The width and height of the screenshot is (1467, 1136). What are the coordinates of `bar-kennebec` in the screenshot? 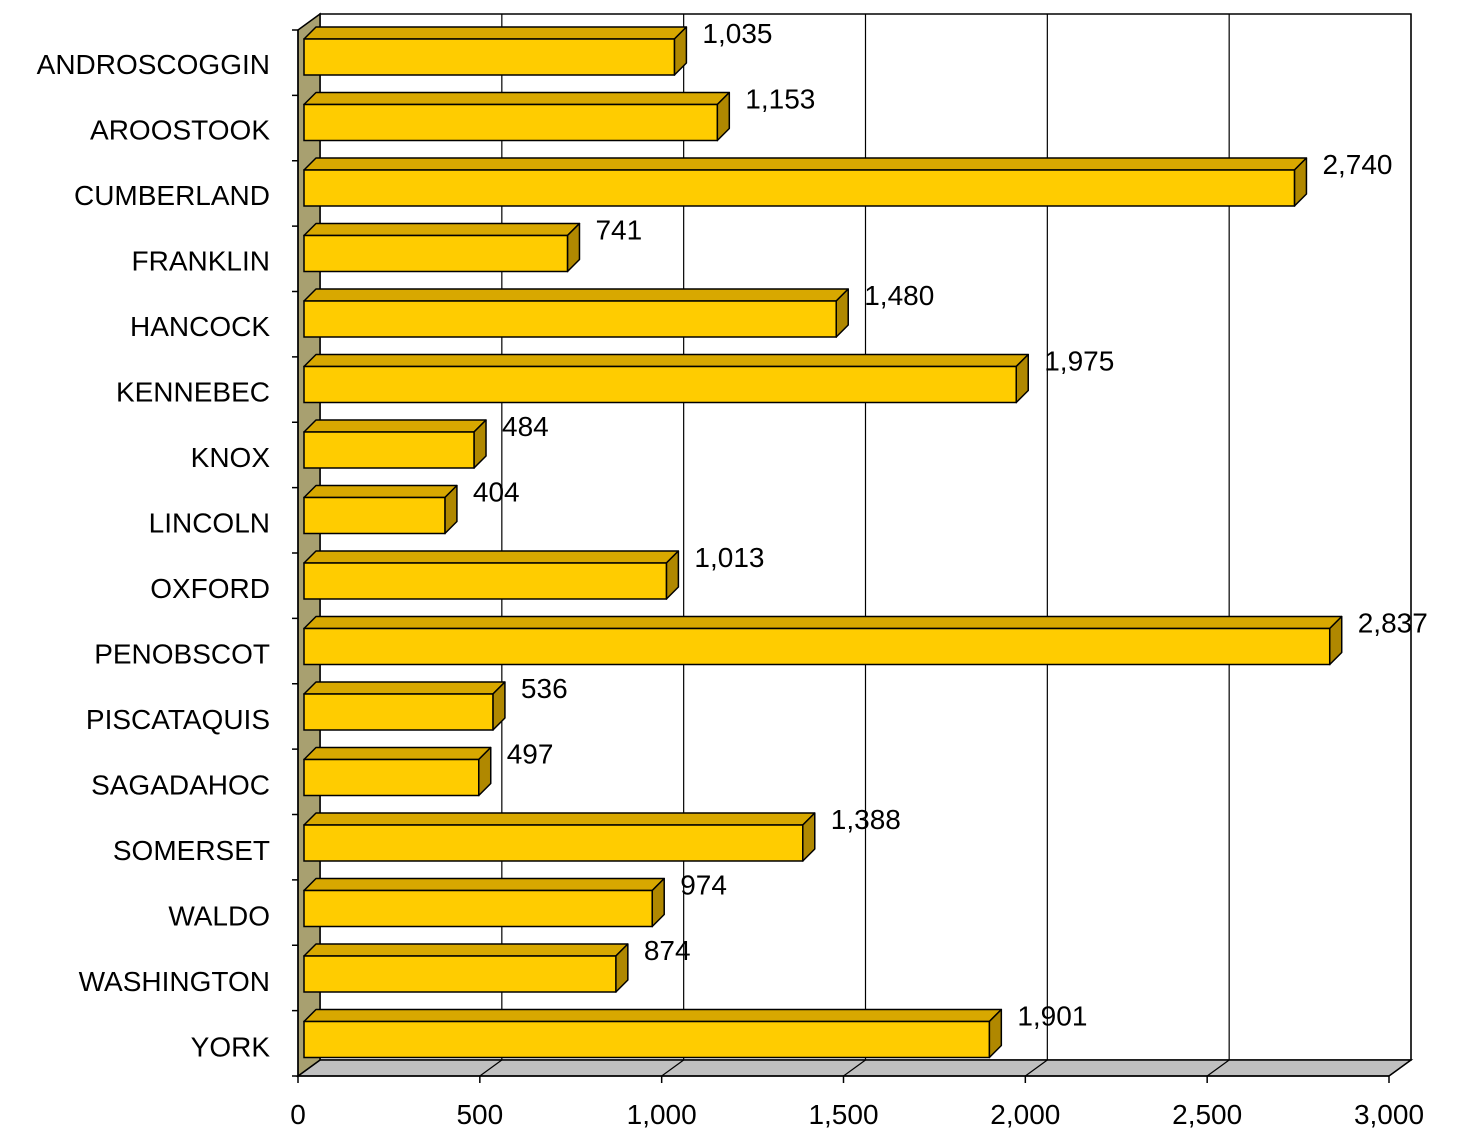 It's located at (666, 378).